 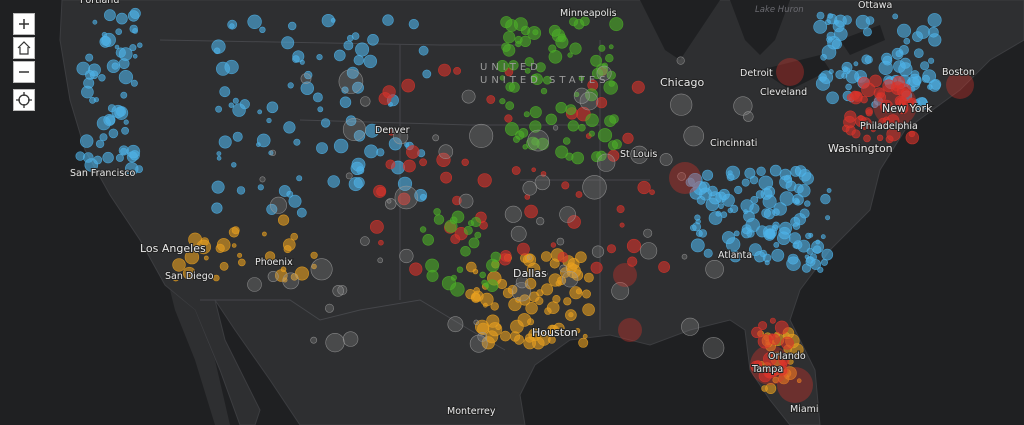 I want to click on city-label: Atlanta, so click(x=735, y=255).